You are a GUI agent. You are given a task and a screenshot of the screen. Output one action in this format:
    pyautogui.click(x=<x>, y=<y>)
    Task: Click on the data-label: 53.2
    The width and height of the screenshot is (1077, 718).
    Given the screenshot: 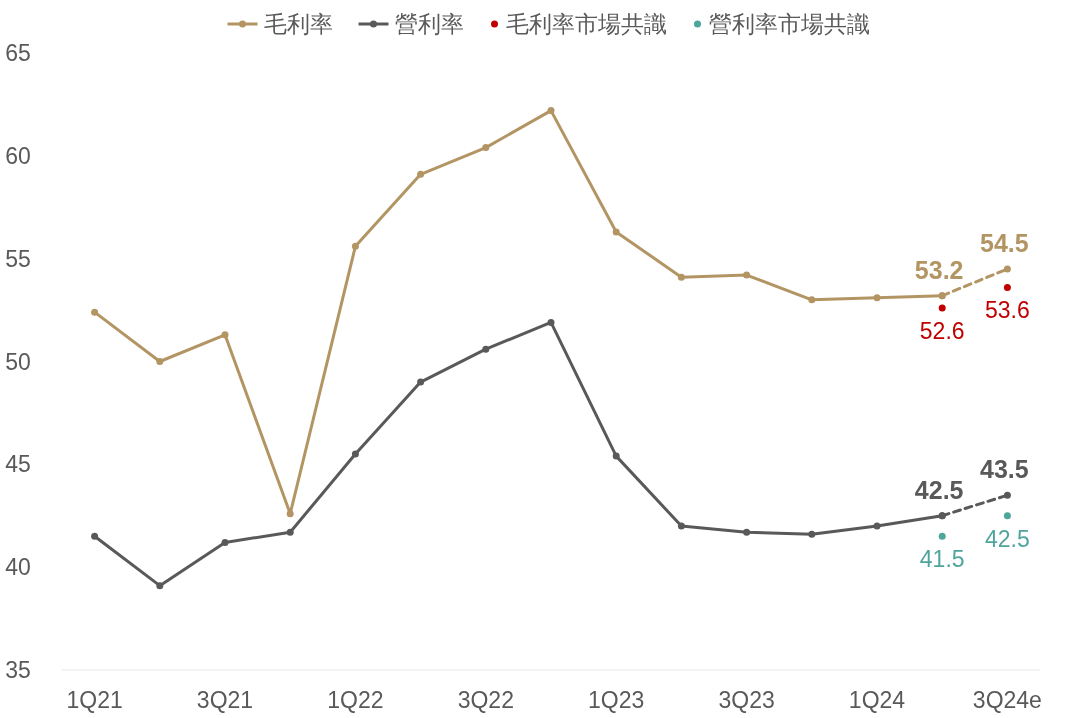 What is the action you would take?
    pyautogui.click(x=939, y=269)
    